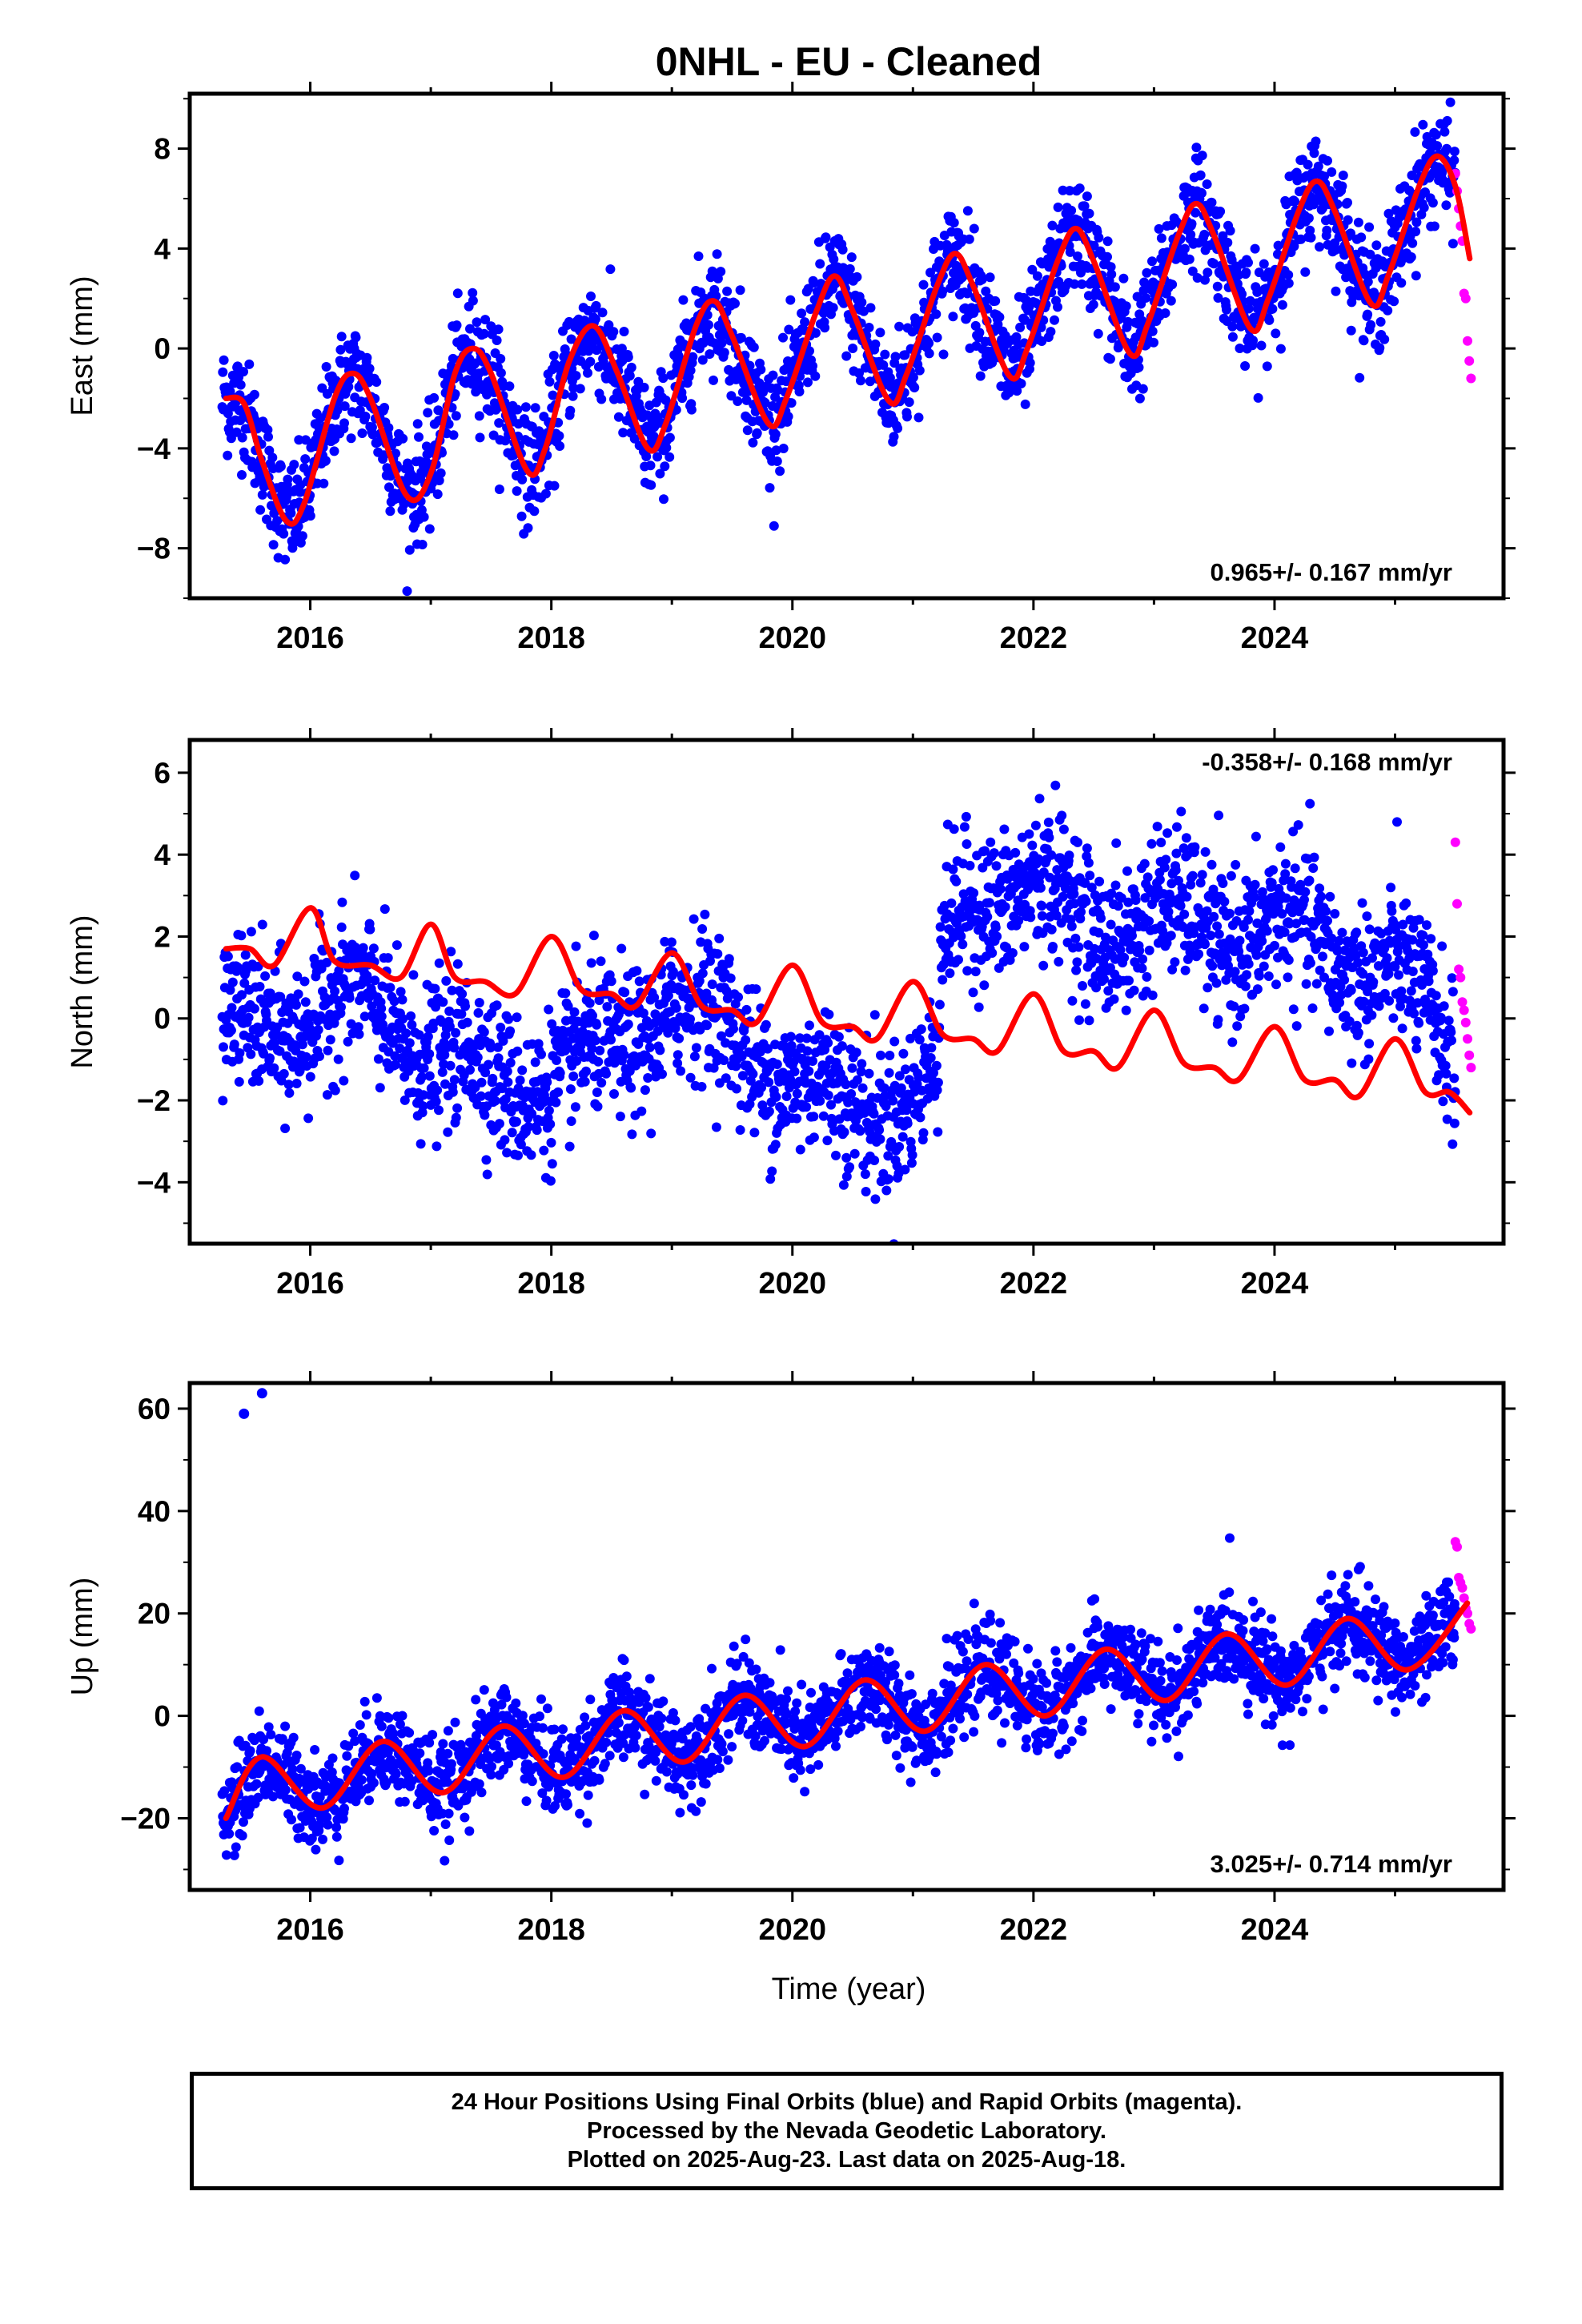  I want to click on north-rapid-orbit-point, so click(1464, 1010).